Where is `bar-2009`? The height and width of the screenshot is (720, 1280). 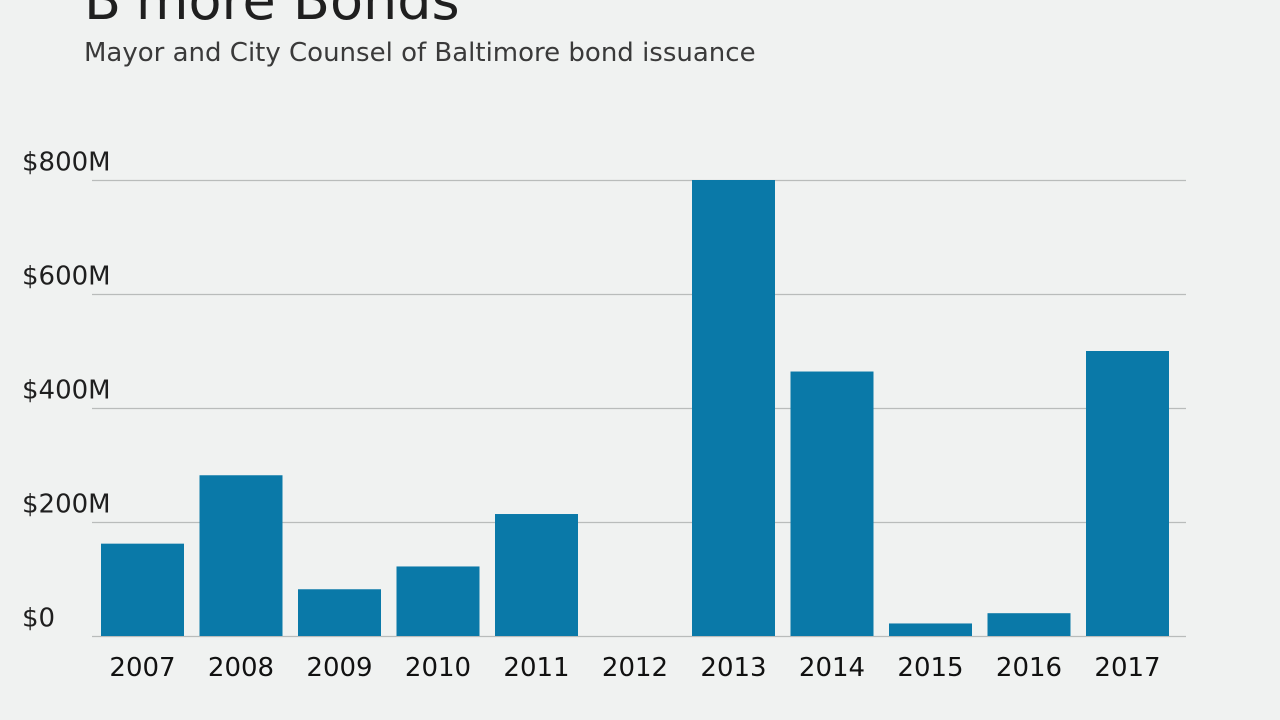
bar-2009 is located at coordinates (339, 612).